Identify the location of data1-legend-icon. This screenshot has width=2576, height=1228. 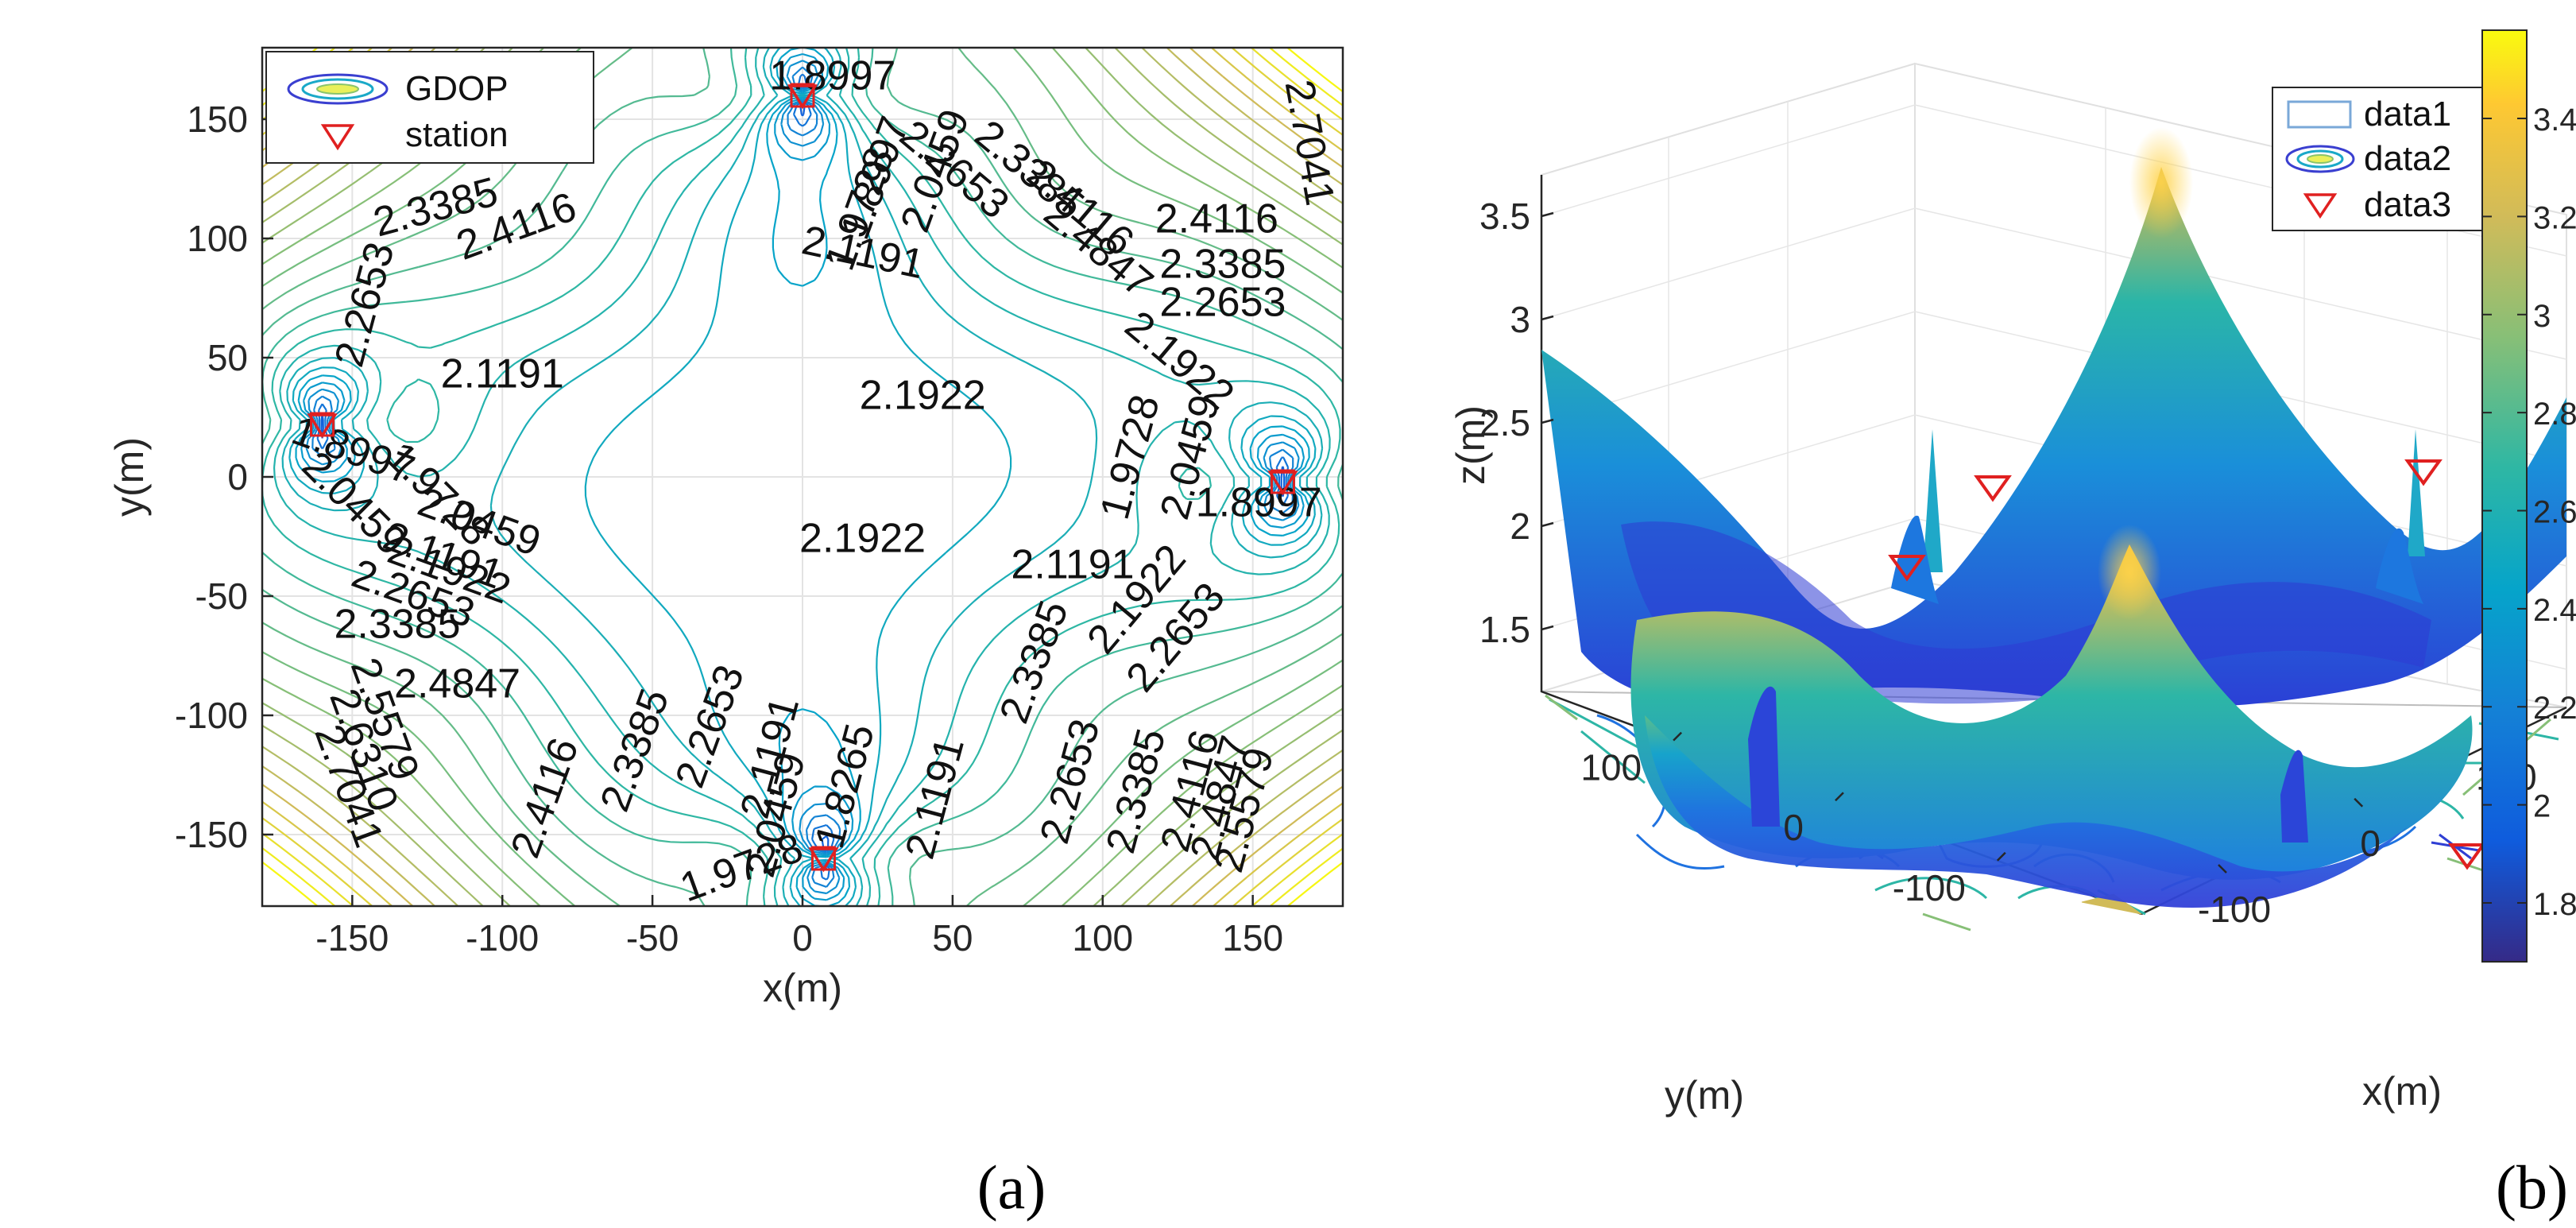
(2319, 115).